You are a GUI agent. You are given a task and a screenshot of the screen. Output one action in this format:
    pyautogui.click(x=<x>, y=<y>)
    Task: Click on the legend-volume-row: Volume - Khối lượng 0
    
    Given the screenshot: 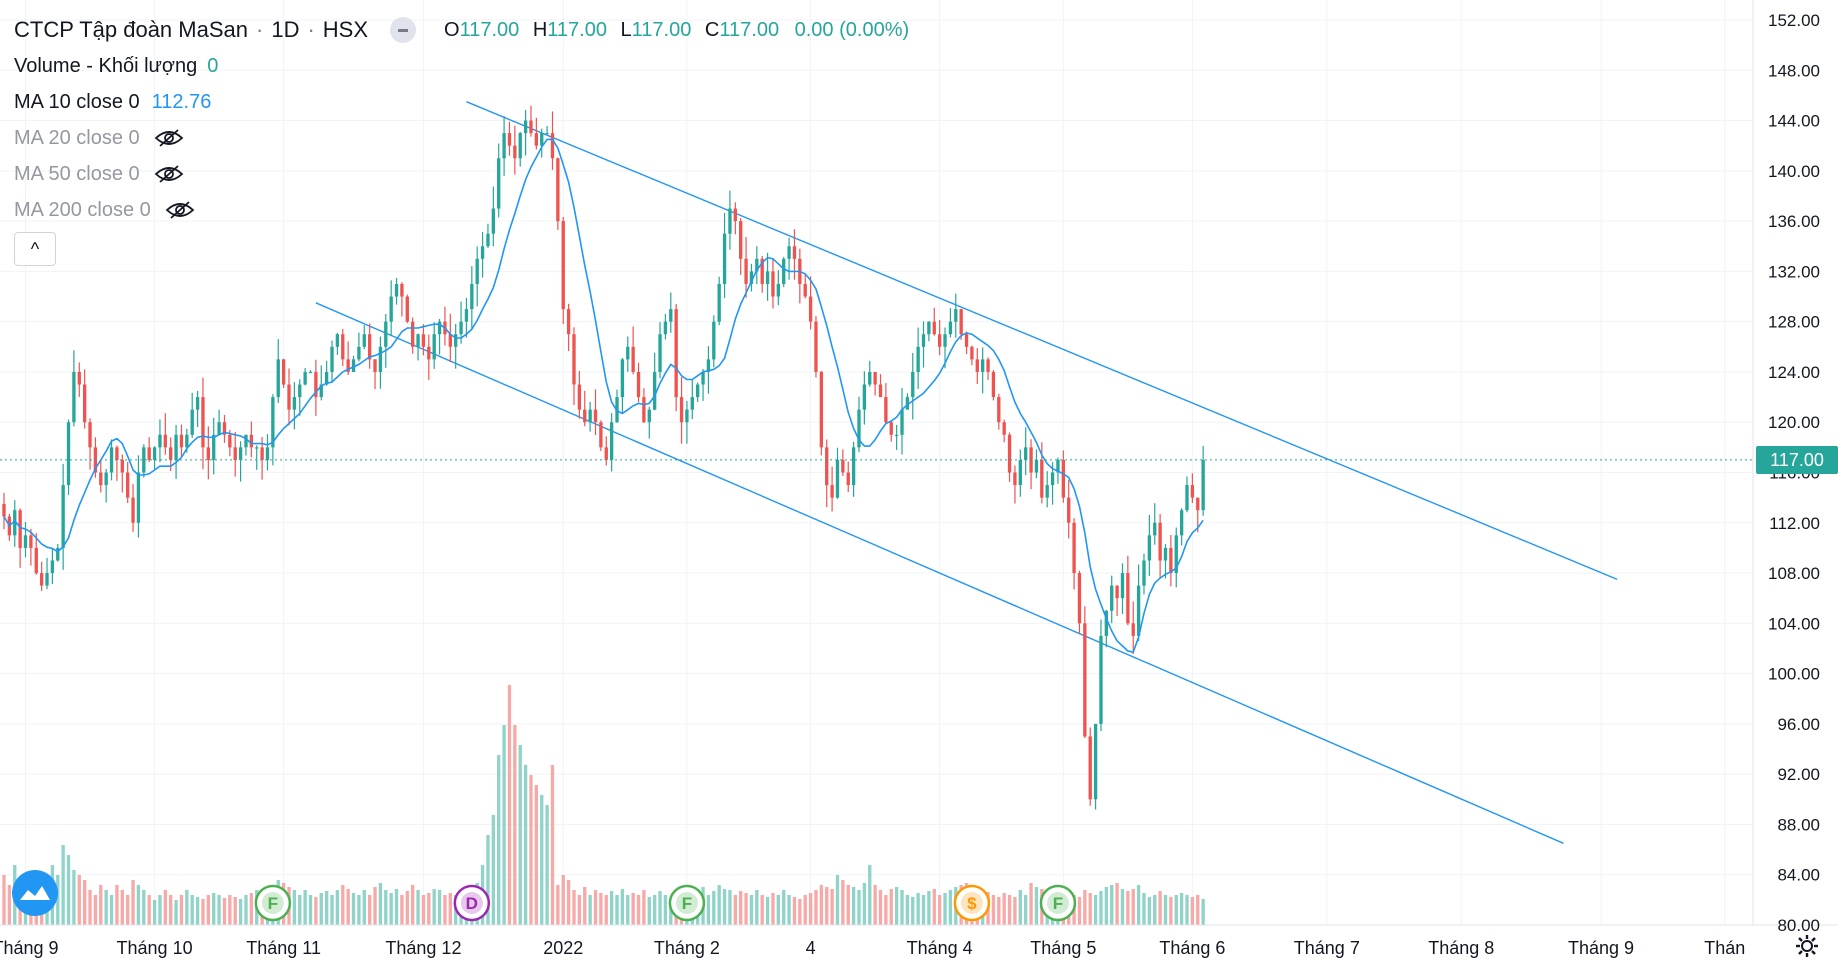 What is the action you would take?
    pyautogui.click(x=461, y=66)
    